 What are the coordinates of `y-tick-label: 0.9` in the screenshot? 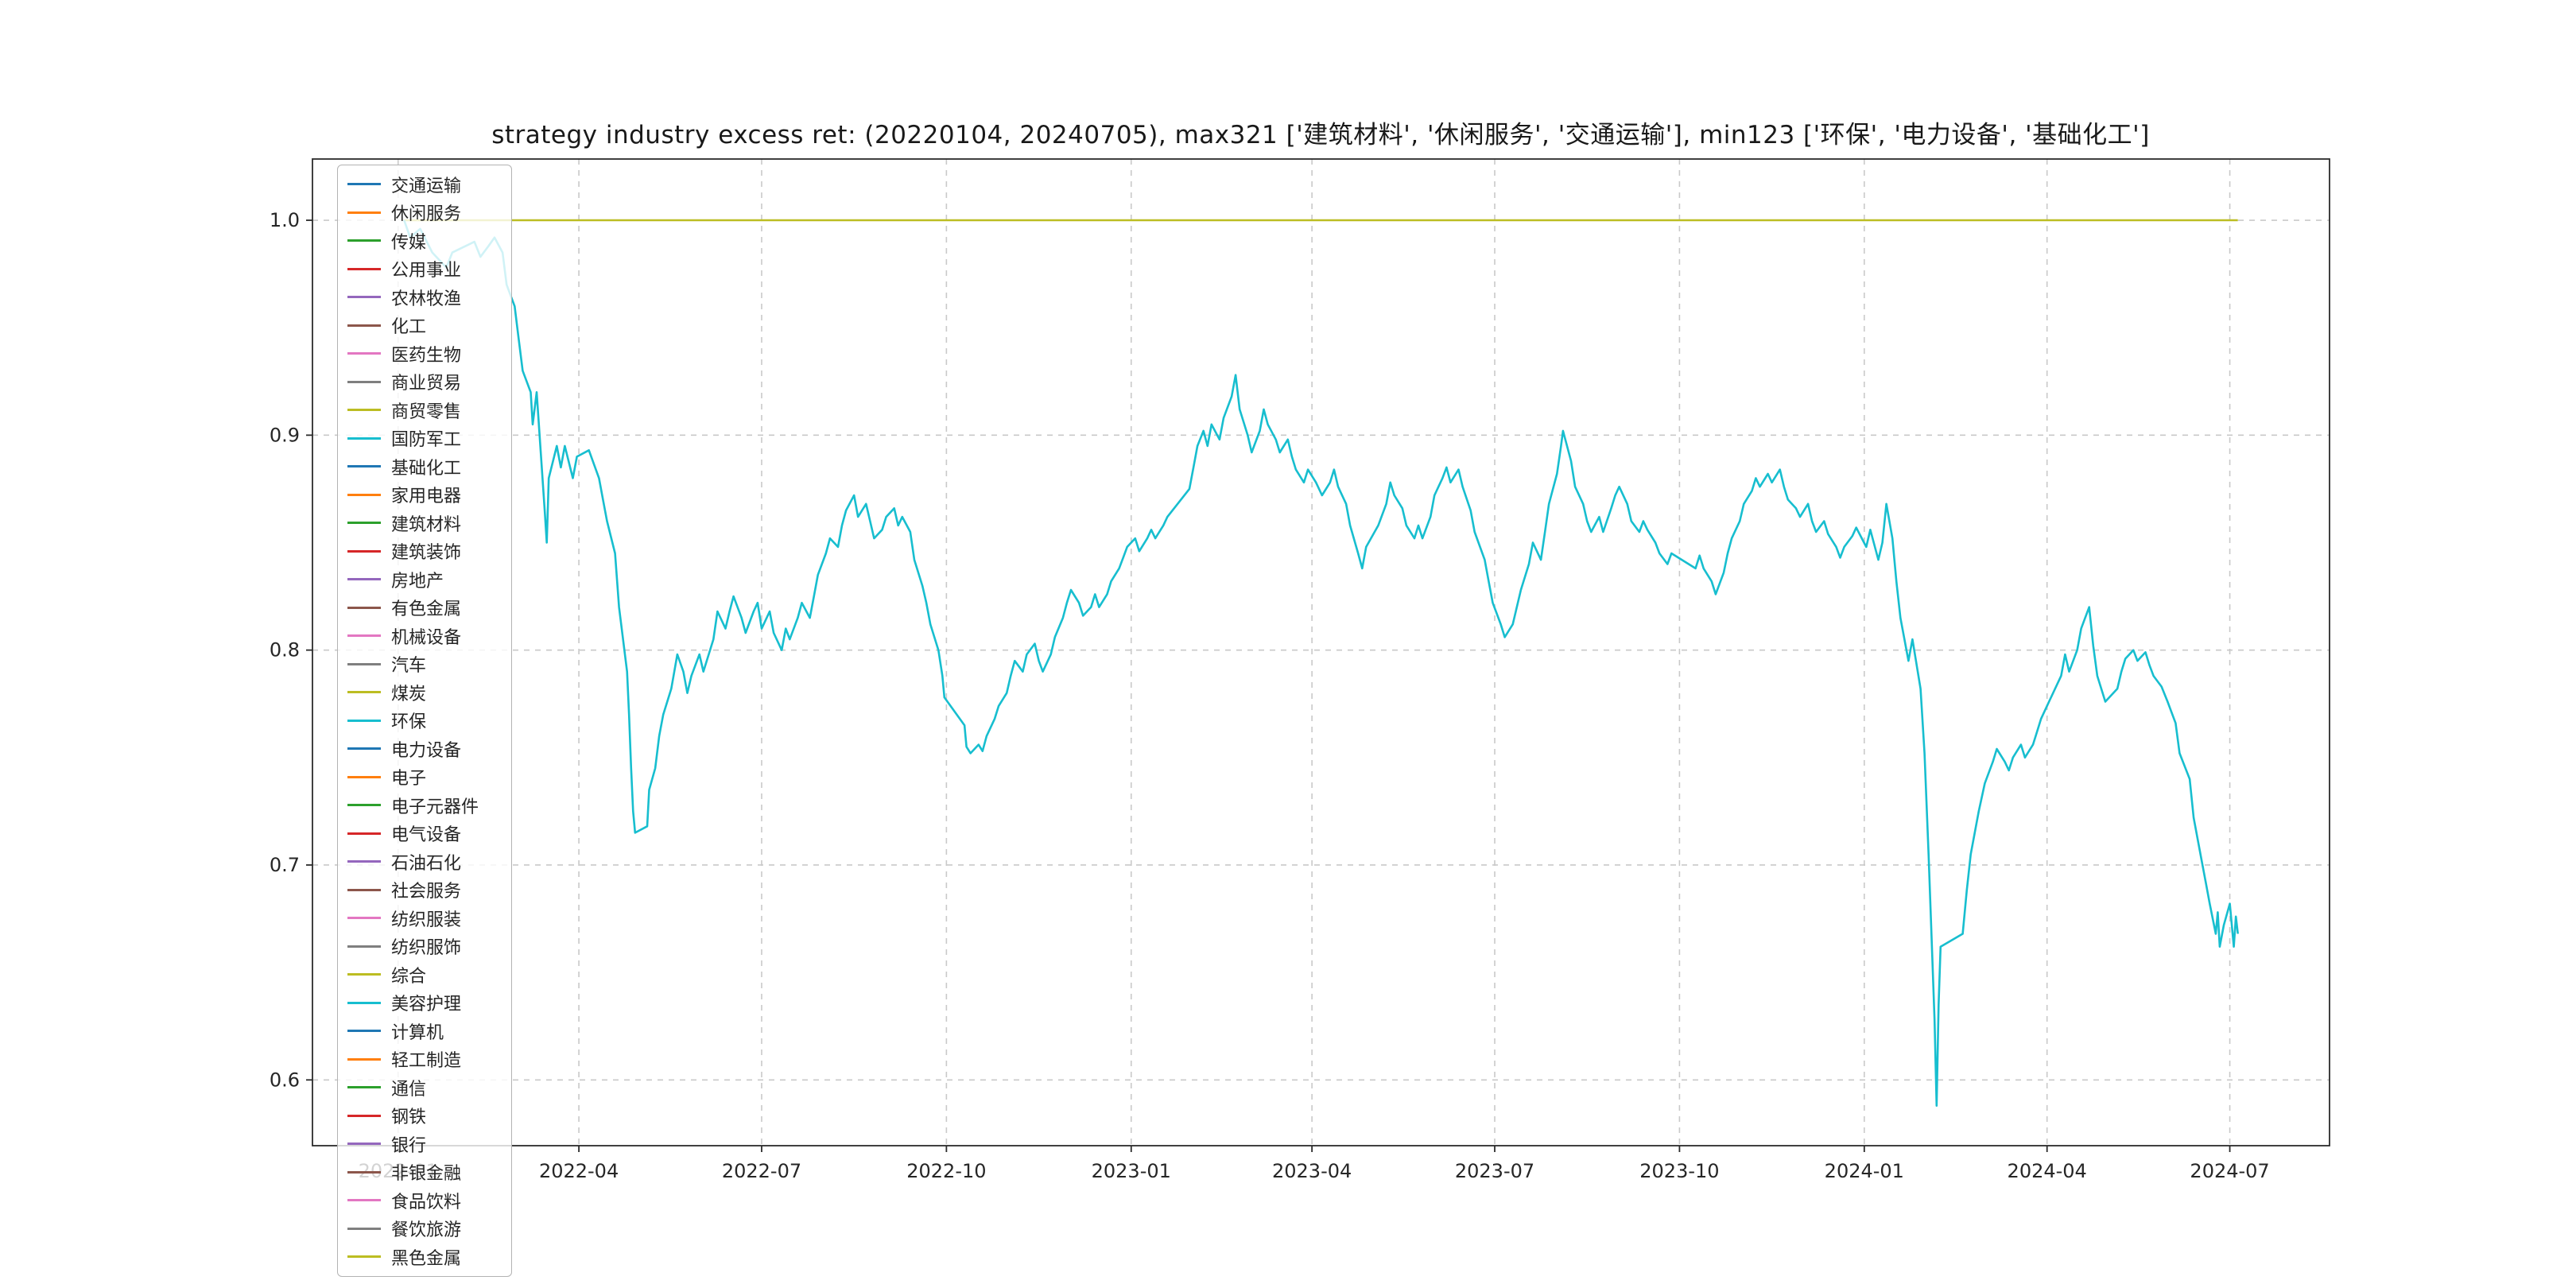 It's located at (285, 435).